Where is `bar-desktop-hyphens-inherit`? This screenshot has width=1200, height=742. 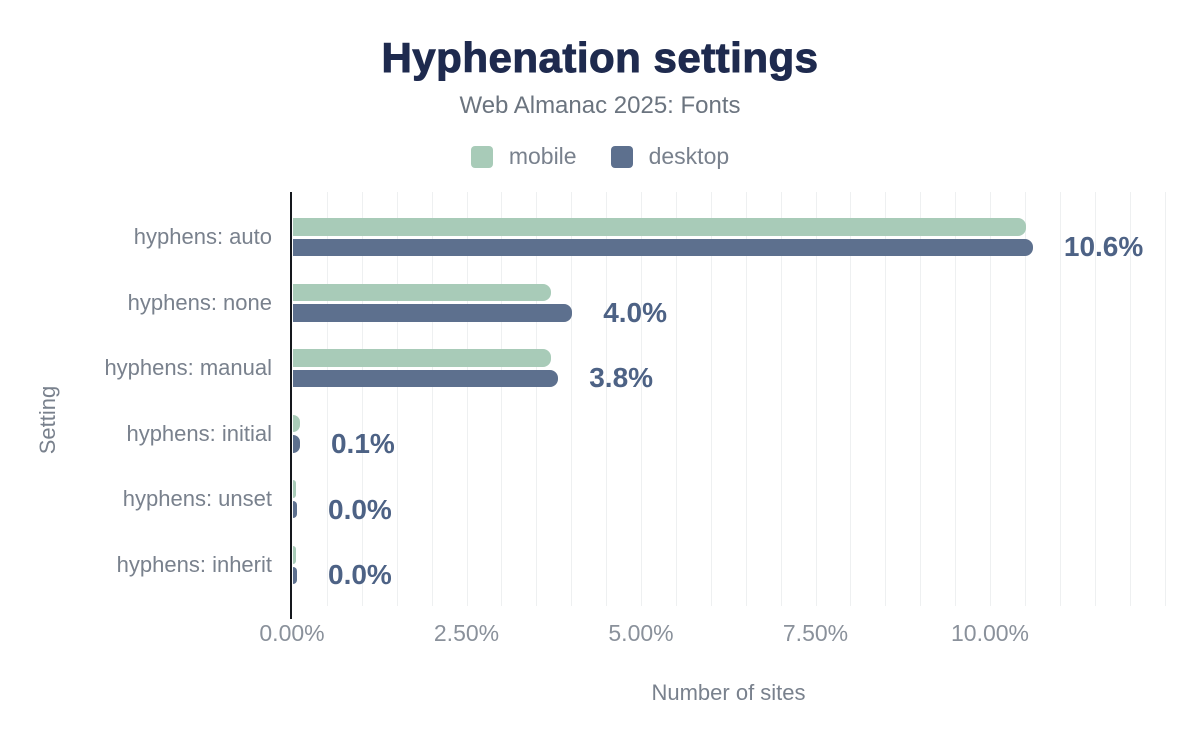 bar-desktop-hyphens-inherit is located at coordinates (295, 575).